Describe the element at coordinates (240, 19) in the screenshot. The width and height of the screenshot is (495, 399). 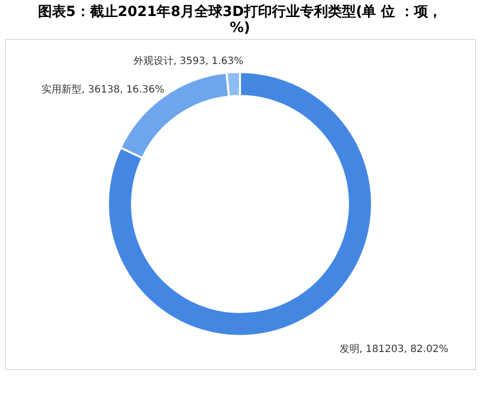
I see `chart-title: 图表5：截止2021年8月全球3D打印行业专利类型(单 位 ：项，%)` at that location.